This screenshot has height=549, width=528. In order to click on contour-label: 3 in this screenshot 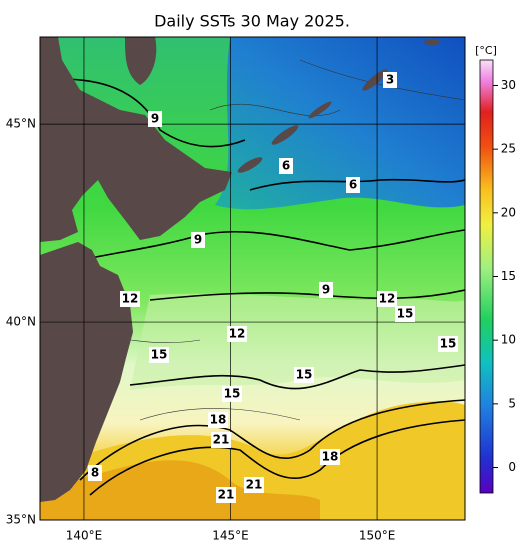, I will do `click(390, 80)`.